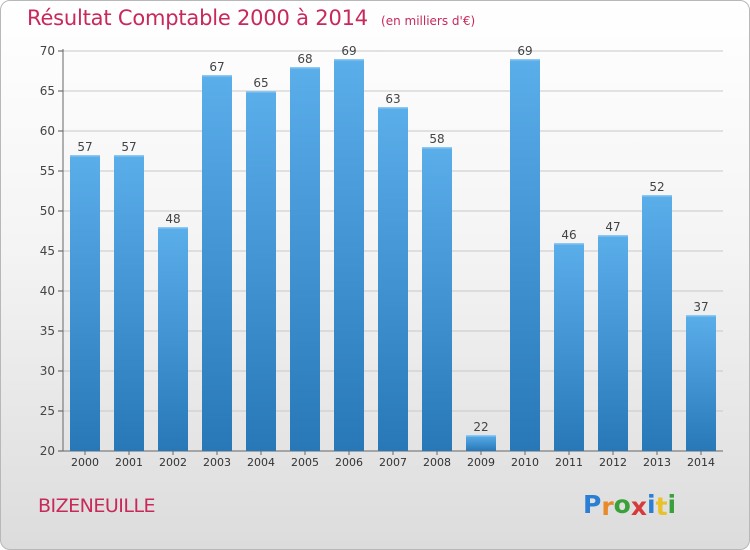  Describe the element at coordinates (569, 347) in the screenshot. I see `bar-2011` at that location.